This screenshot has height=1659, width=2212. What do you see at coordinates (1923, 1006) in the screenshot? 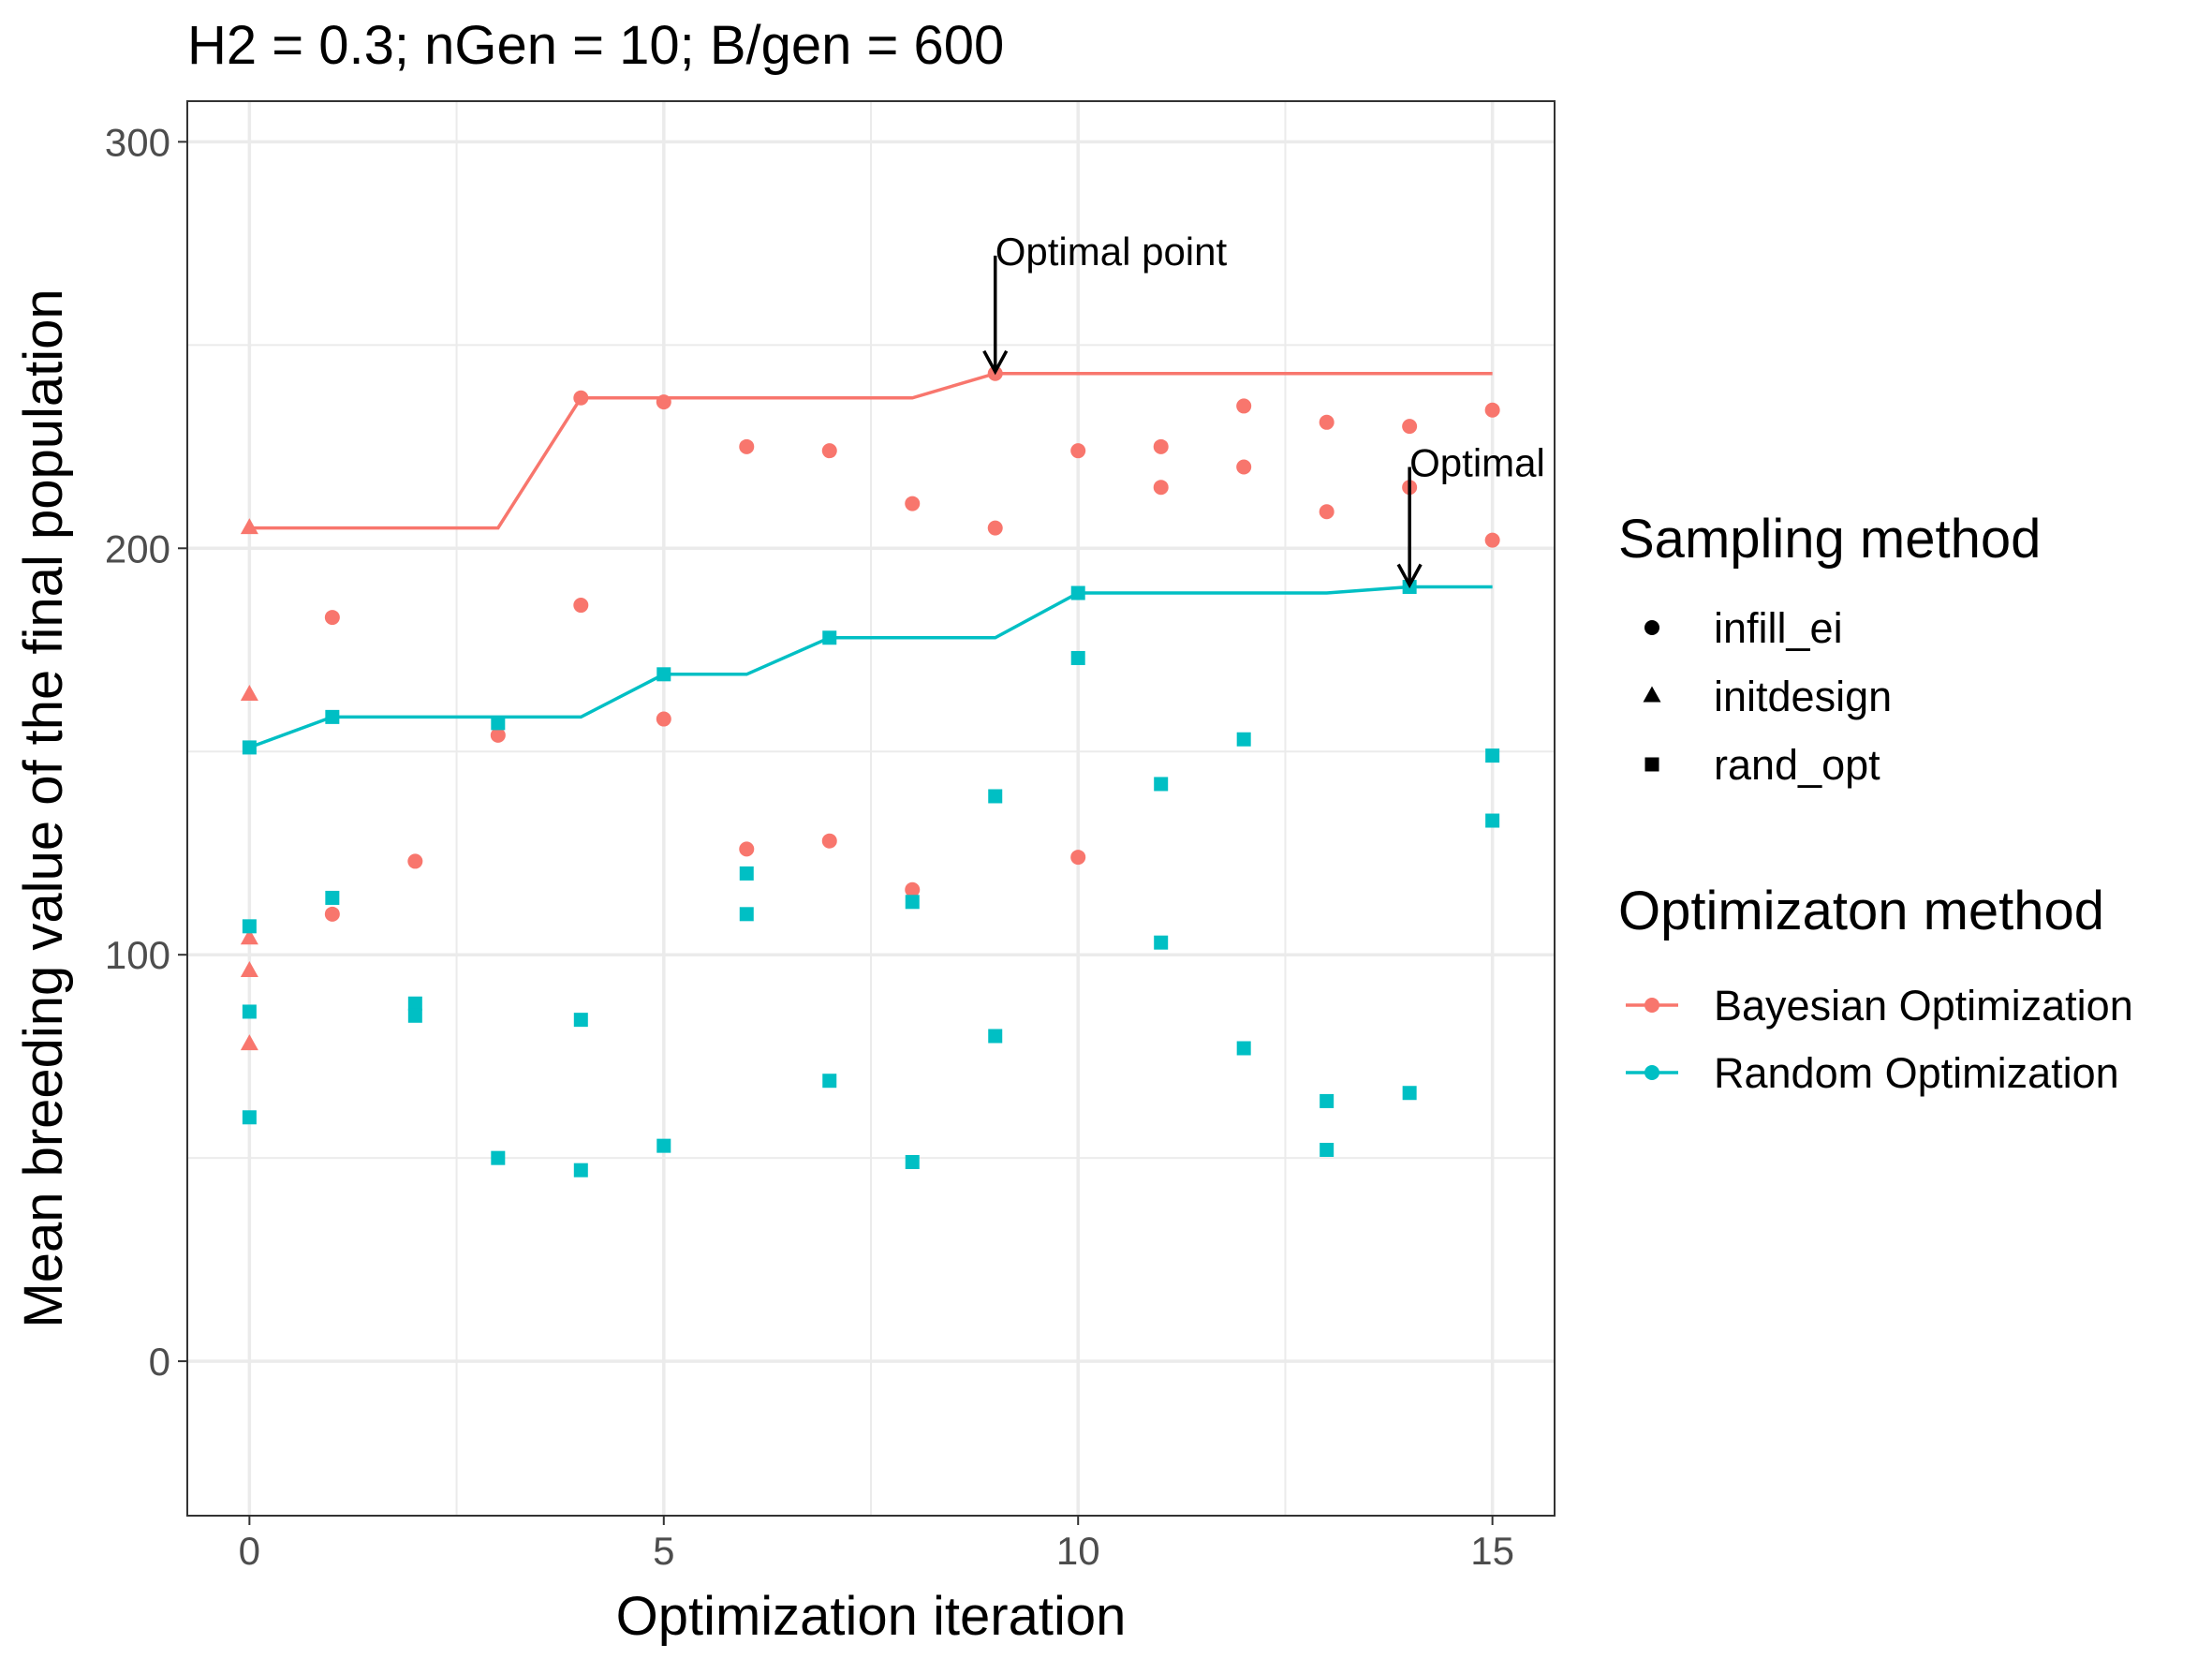
I see `color-legend-label: Bayesian Optimization` at bounding box center [1923, 1006].